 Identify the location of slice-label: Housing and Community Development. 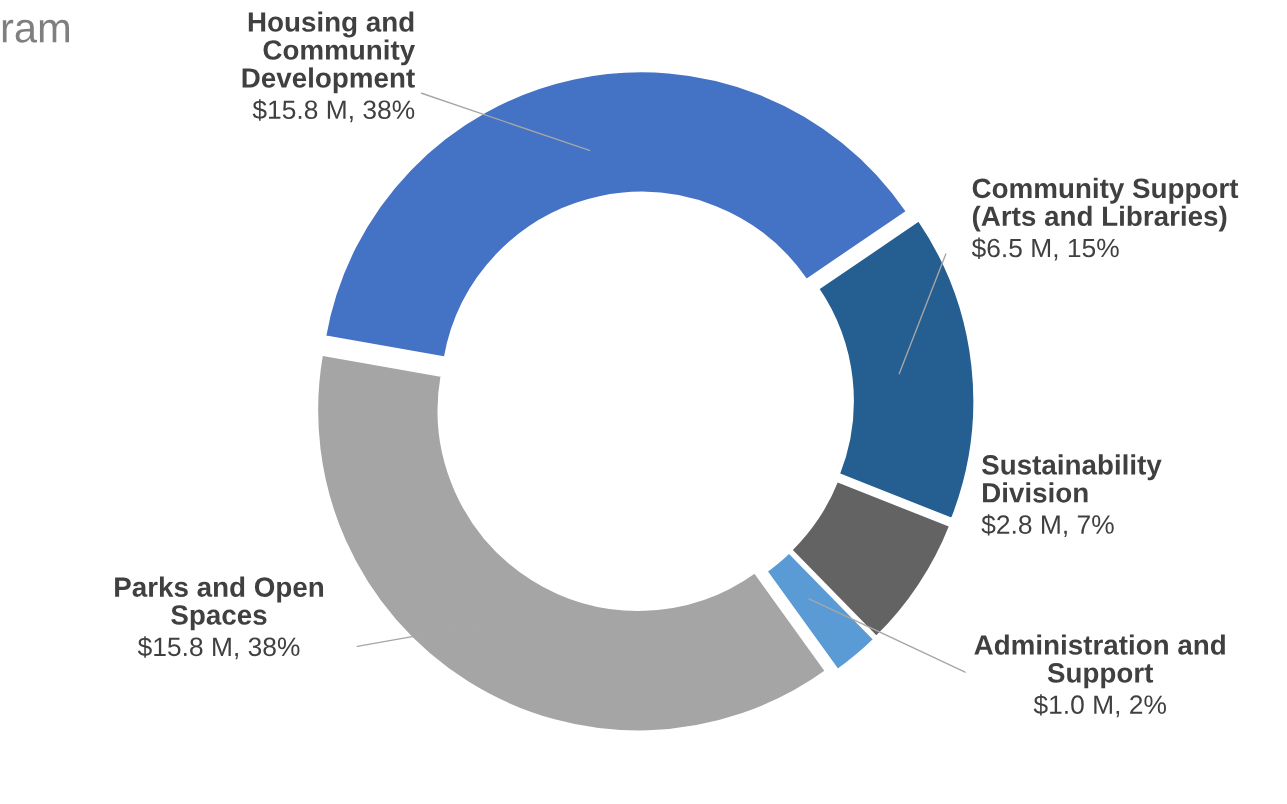
(329, 52).